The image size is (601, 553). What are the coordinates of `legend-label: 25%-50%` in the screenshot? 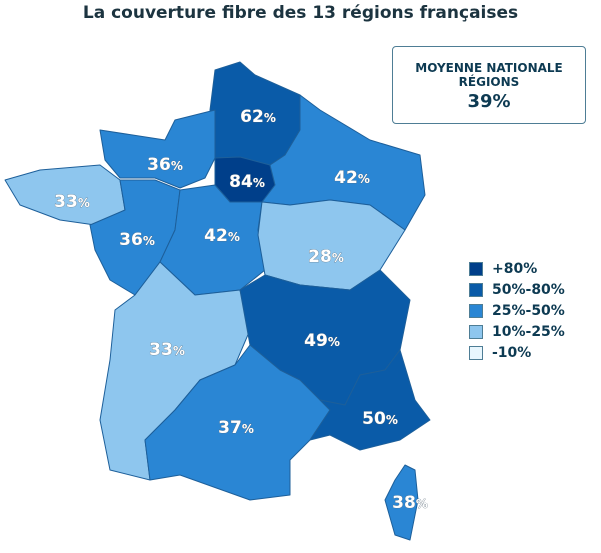 It's located at (528, 310).